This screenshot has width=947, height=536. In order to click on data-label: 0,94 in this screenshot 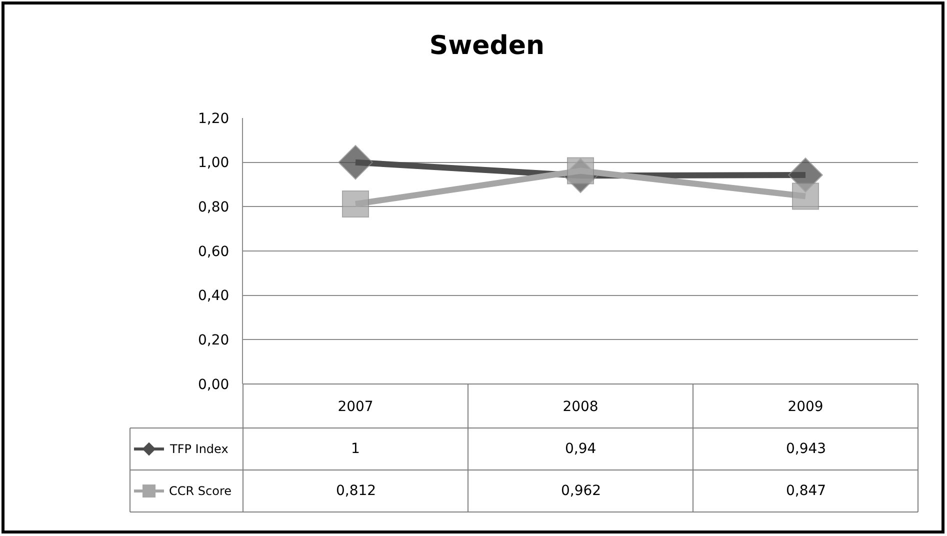, I will do `click(580, 449)`.